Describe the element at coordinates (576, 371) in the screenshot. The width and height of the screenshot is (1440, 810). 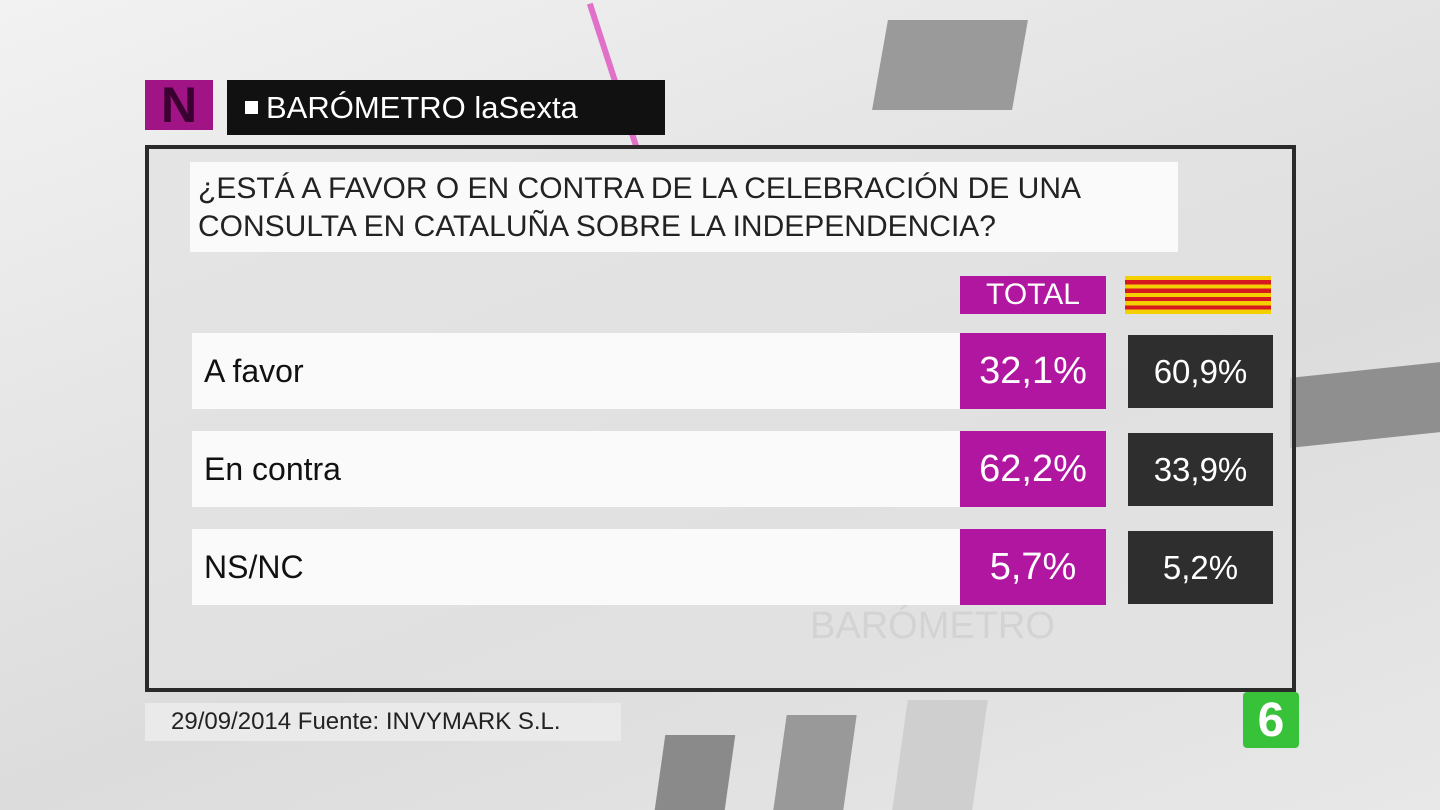
I see `row-label: A favor` at that location.